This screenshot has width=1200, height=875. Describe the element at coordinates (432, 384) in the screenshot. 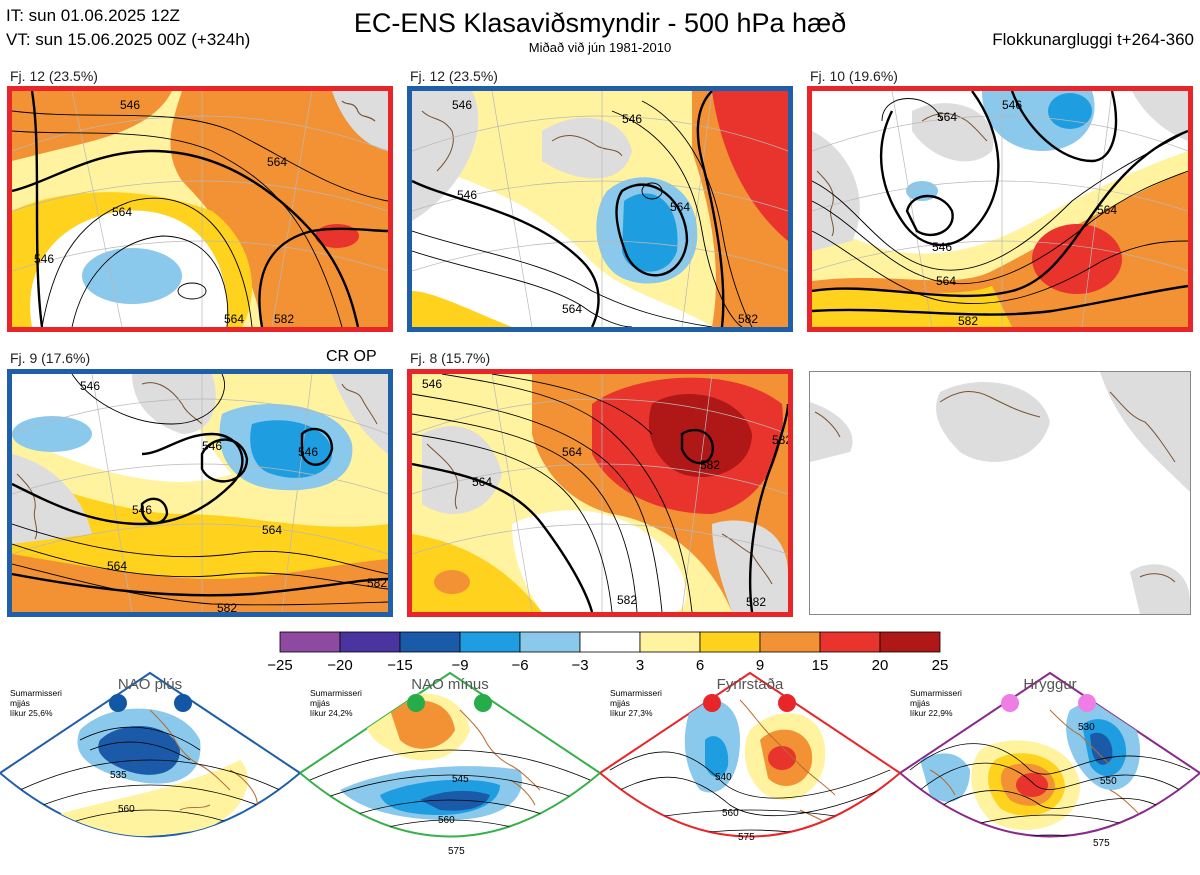

I see `panel-5-contour-label: 546` at that location.